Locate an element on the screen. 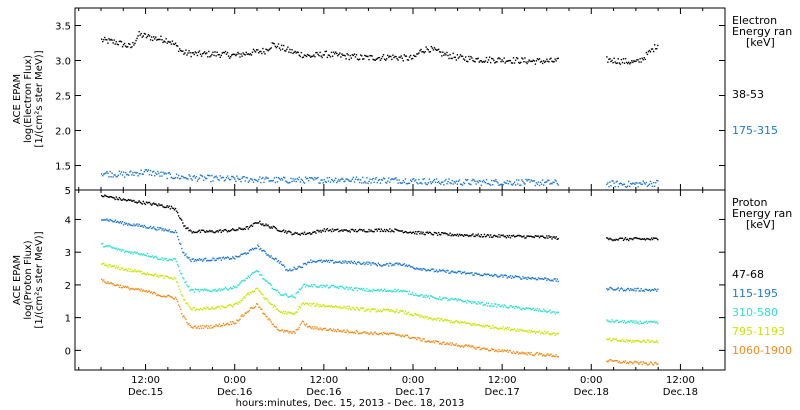 The image size is (800, 410). xtick-label-time: 0:00 is located at coordinates (234, 380).